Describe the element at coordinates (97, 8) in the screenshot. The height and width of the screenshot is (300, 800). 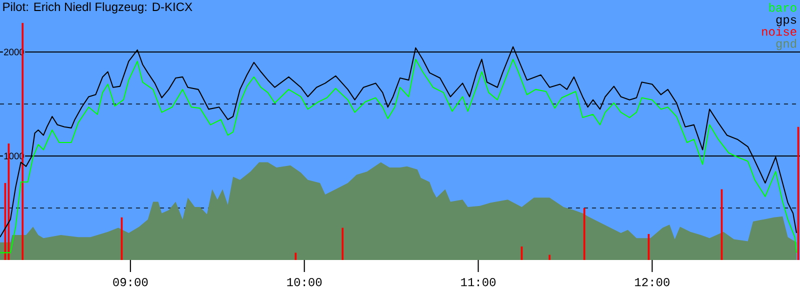
I see `chart-title: Pilot: Erich Niedl Flugzeug: D-KICX` at that location.